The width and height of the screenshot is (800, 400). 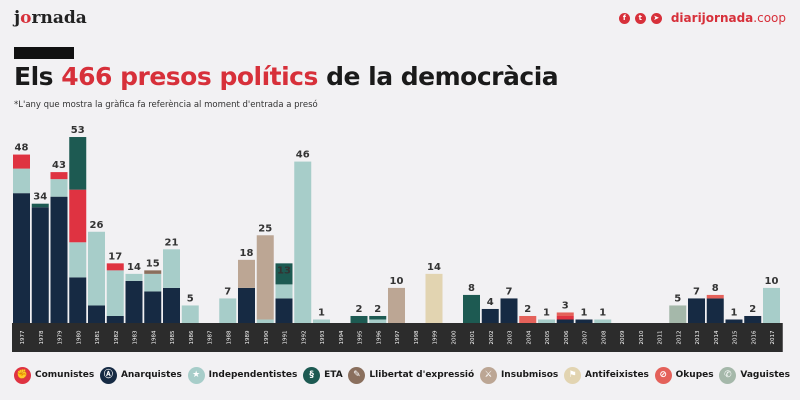 I want to click on legend-item-llibertat-d-expressio: ✎ Llibertat d'expressió, so click(x=411, y=375).